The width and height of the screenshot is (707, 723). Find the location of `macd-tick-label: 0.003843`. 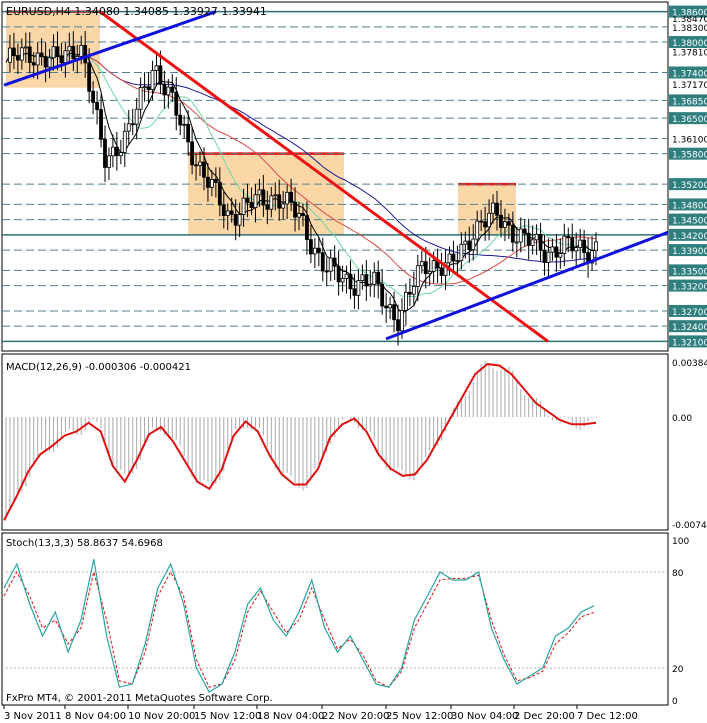

macd-tick-label: 0.003843 is located at coordinates (689, 364).